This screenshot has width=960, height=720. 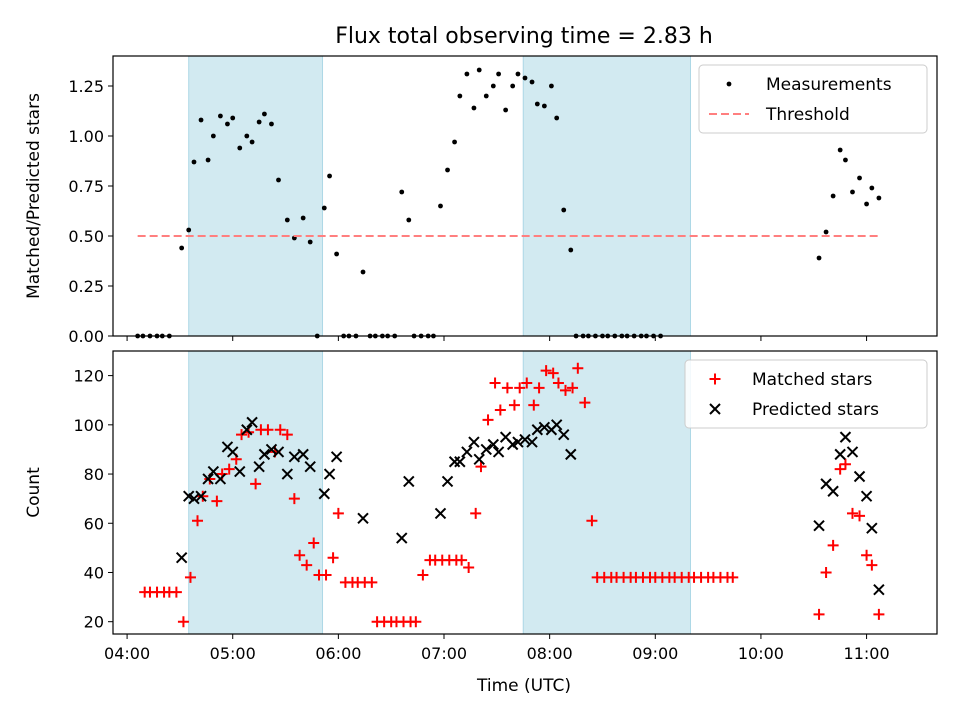 What do you see at coordinates (86, 336) in the screenshot?
I see `top-y-tick-label: 0.00` at bounding box center [86, 336].